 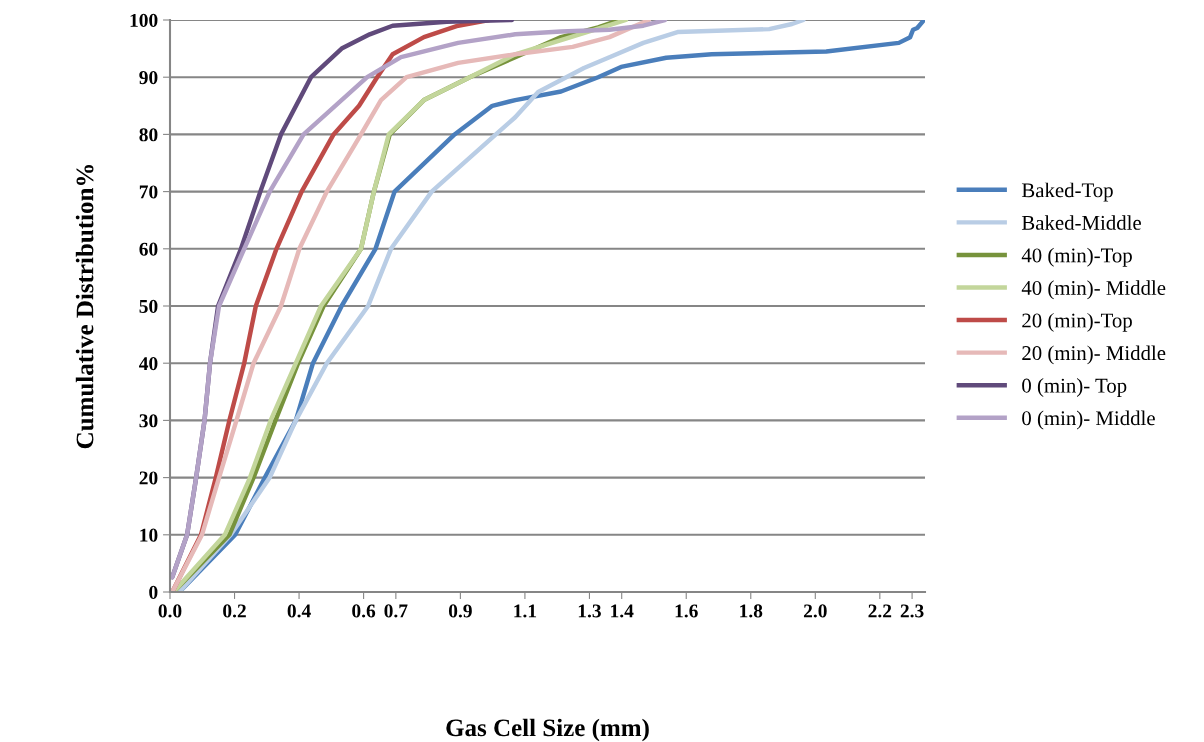 I want to click on x-tick-label: 0.7, so click(x=396, y=611).